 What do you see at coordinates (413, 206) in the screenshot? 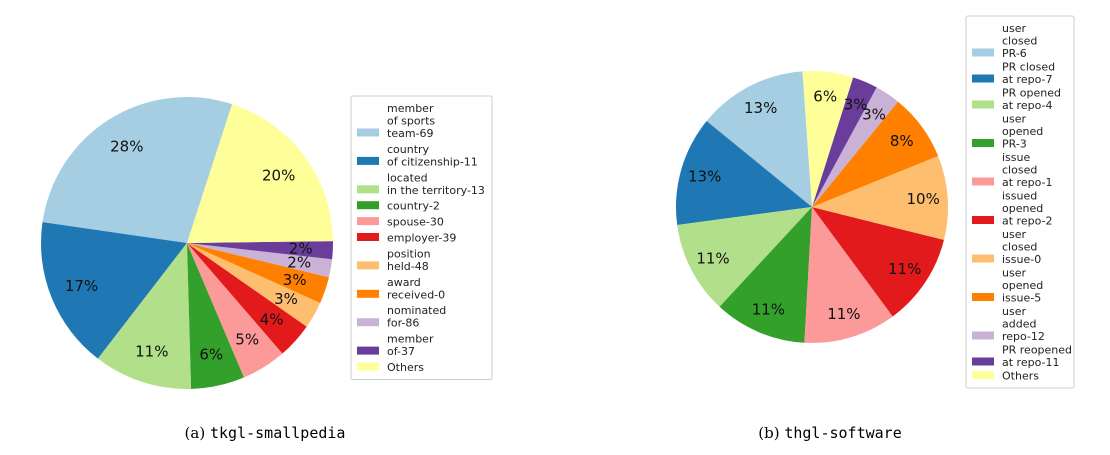
I see `a-legend-label-3: country-2` at bounding box center [413, 206].